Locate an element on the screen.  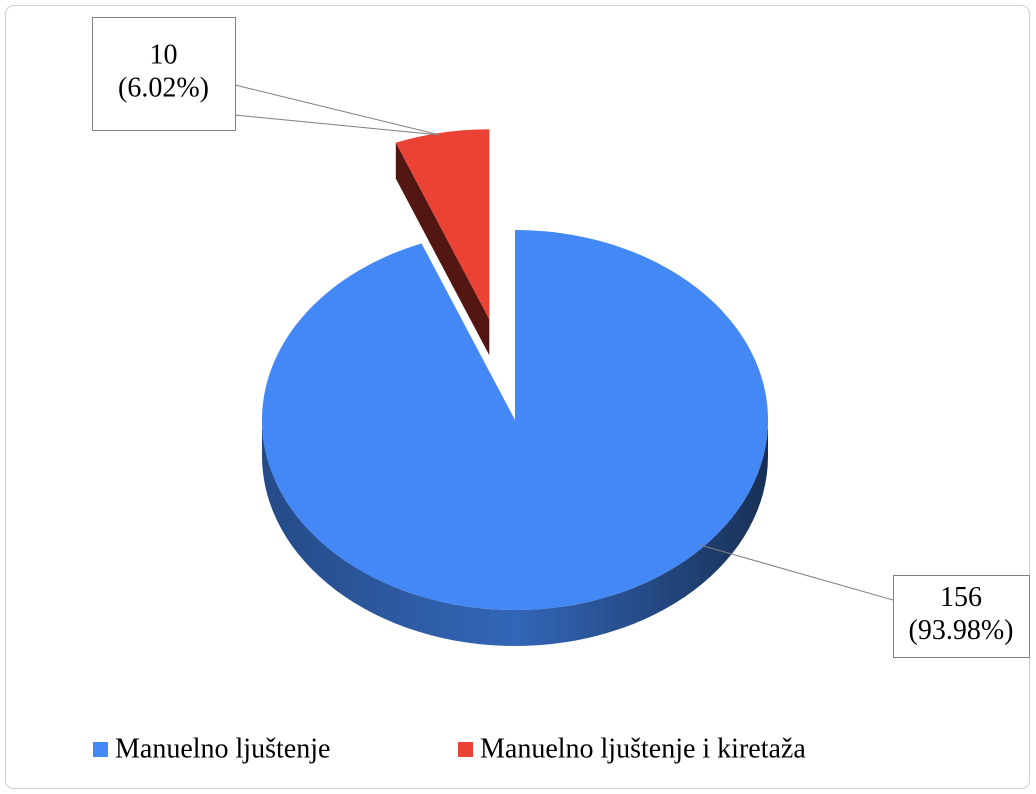
data-label: (6.02%) is located at coordinates (163, 87).